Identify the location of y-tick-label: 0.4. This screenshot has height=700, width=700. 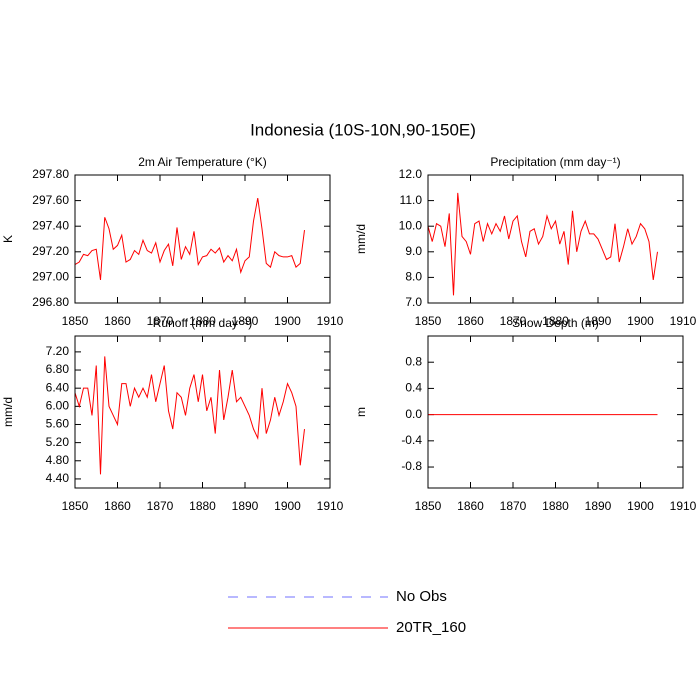
(413, 388).